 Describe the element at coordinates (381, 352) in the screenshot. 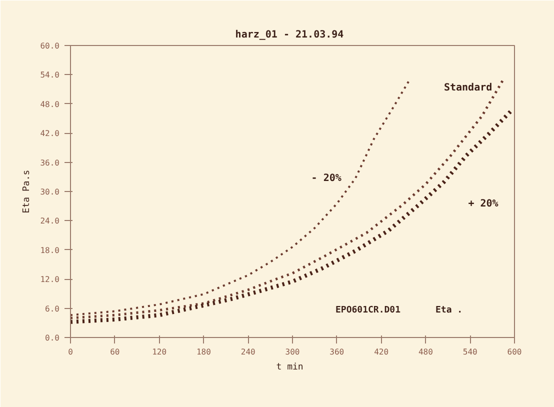

I see `x-tick-label: 420` at that location.